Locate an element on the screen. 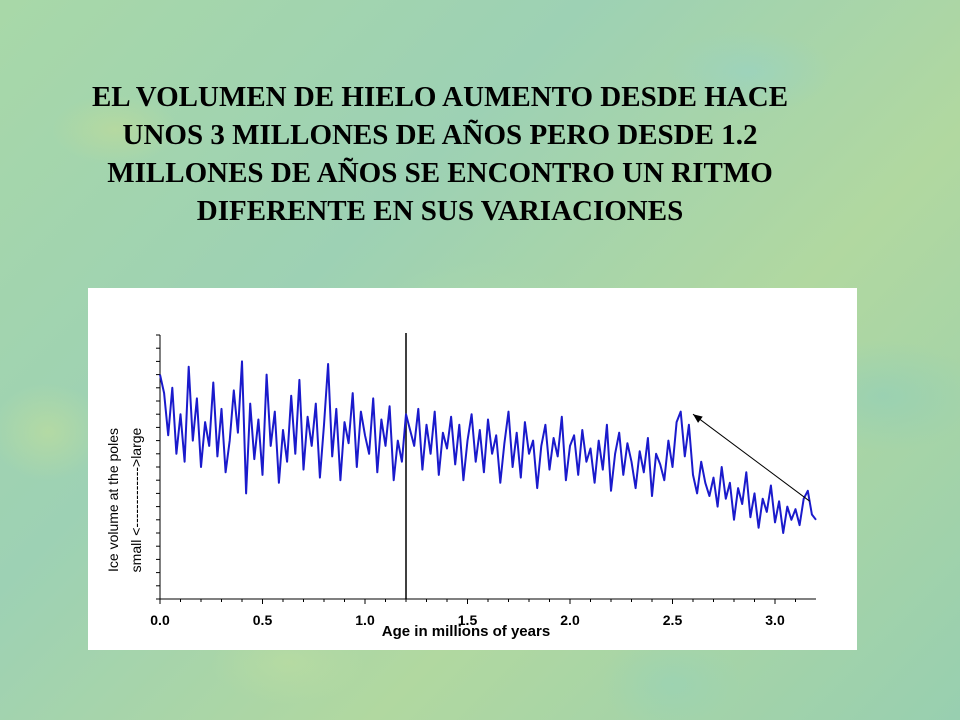 The width and height of the screenshot is (960, 720). annotation-arrow-head is located at coordinates (698, 418).